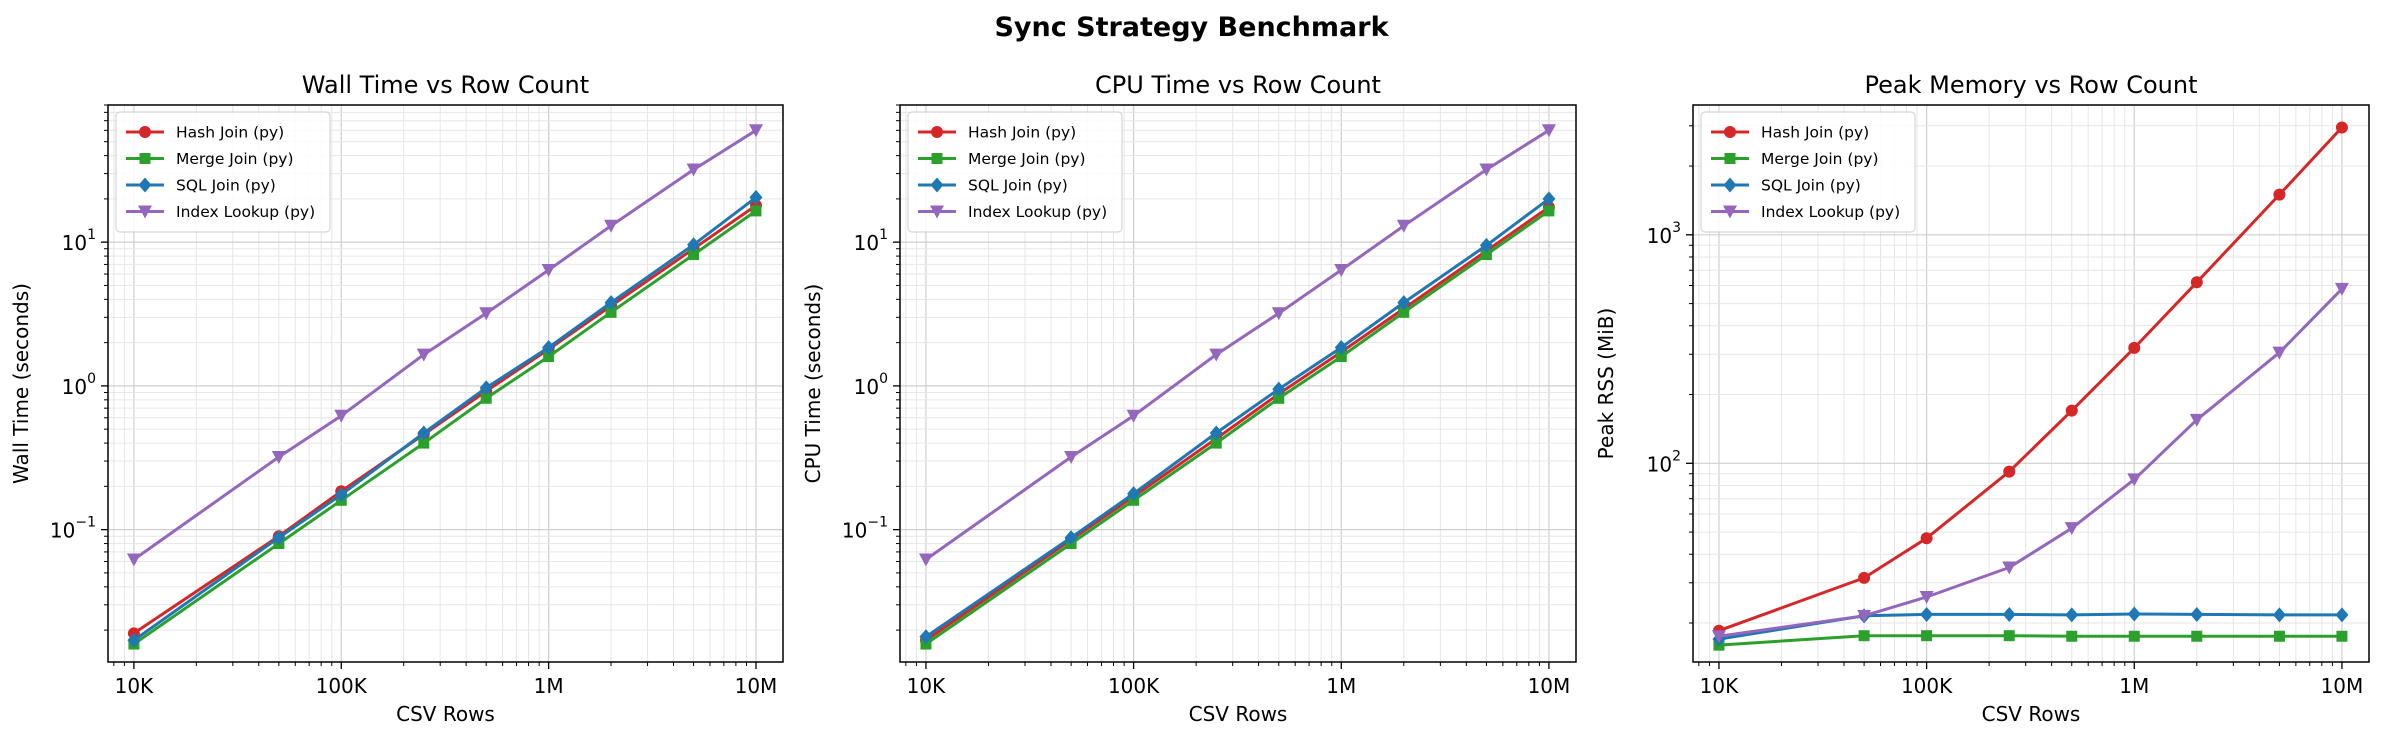 This screenshot has height=740, width=2383. I want to click on y-axis-label: CPU Time (seconds), so click(813, 384).